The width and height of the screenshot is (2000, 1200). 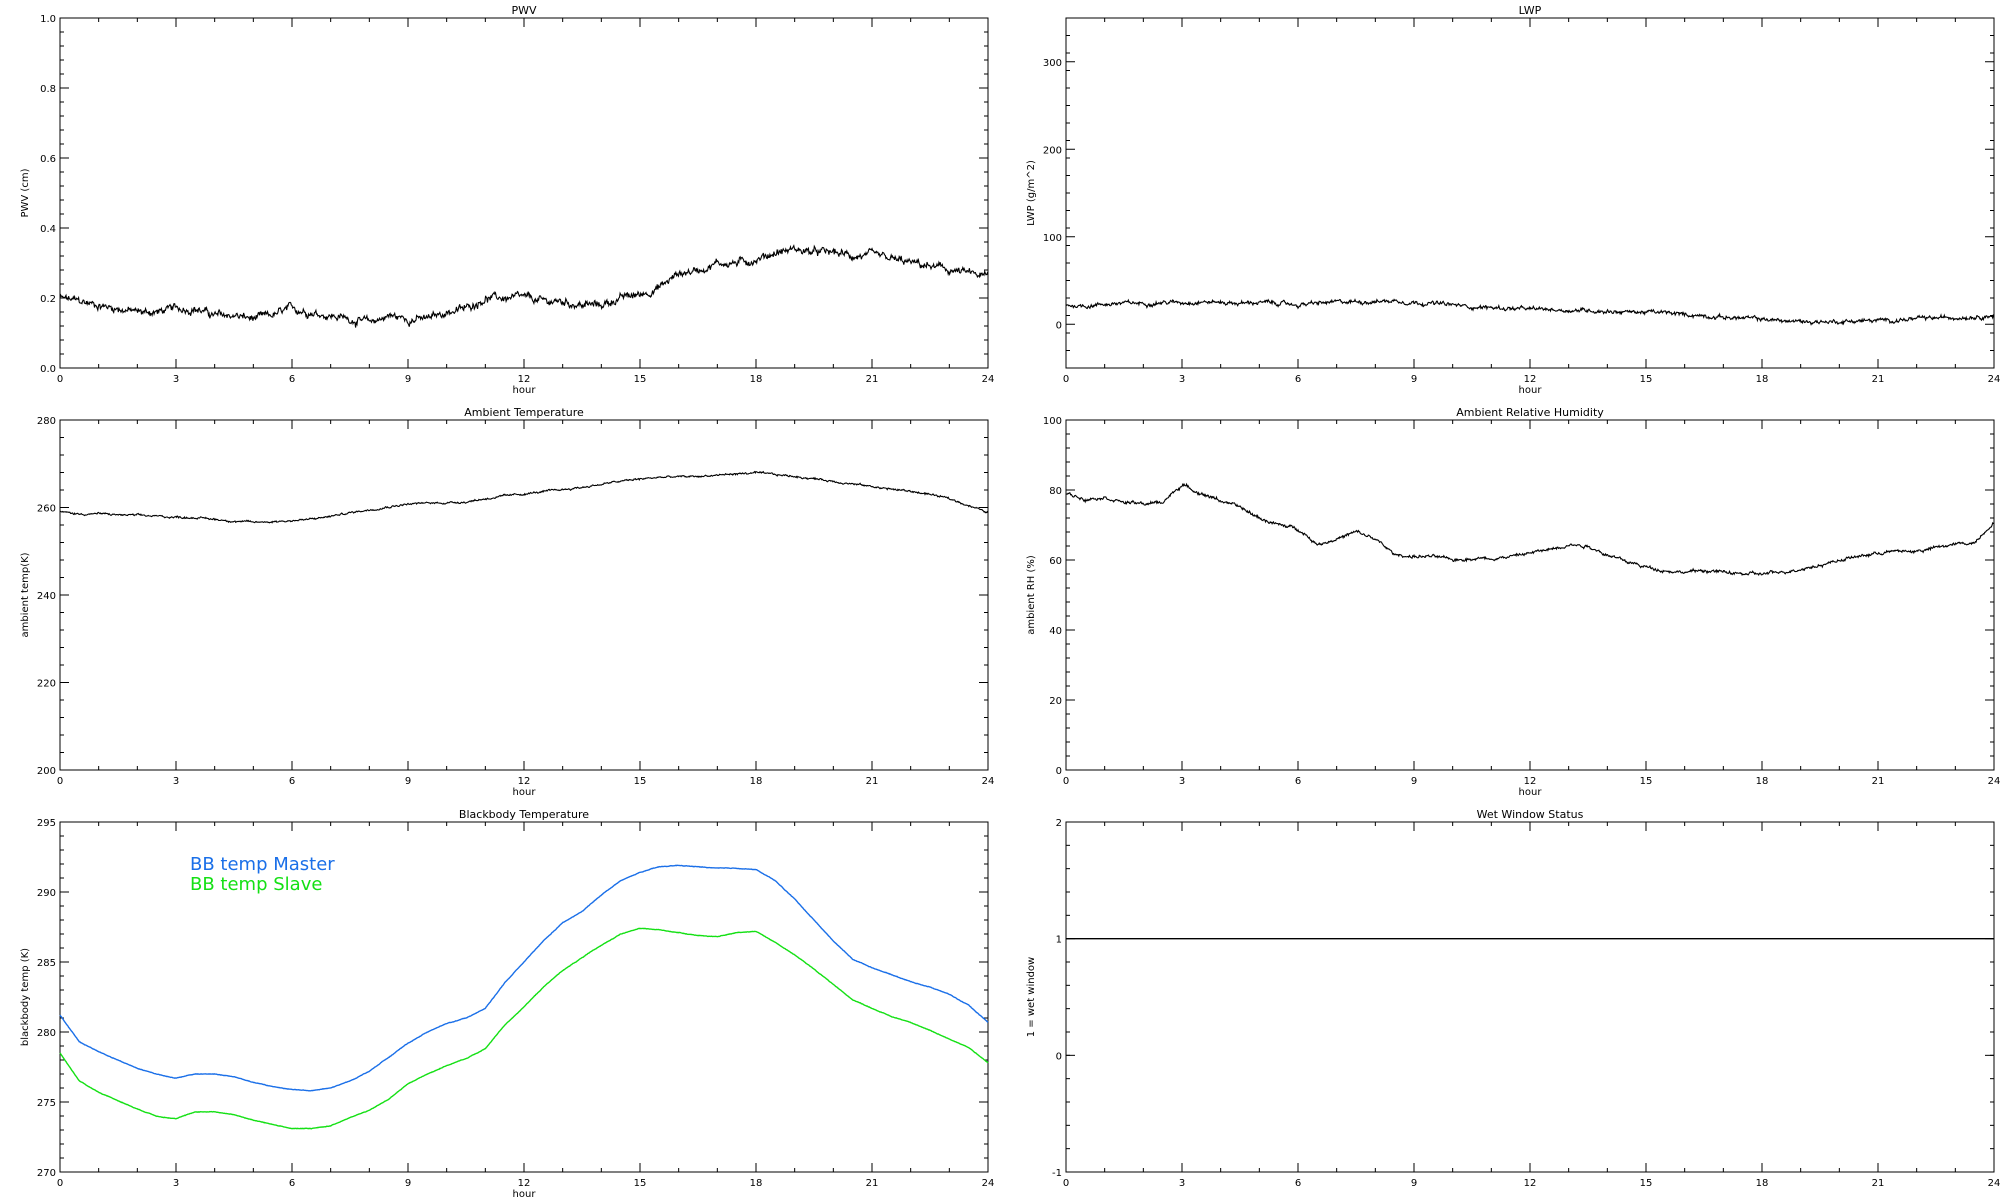 I want to click on chart-title: Wet Window Status, so click(x=1530, y=814).